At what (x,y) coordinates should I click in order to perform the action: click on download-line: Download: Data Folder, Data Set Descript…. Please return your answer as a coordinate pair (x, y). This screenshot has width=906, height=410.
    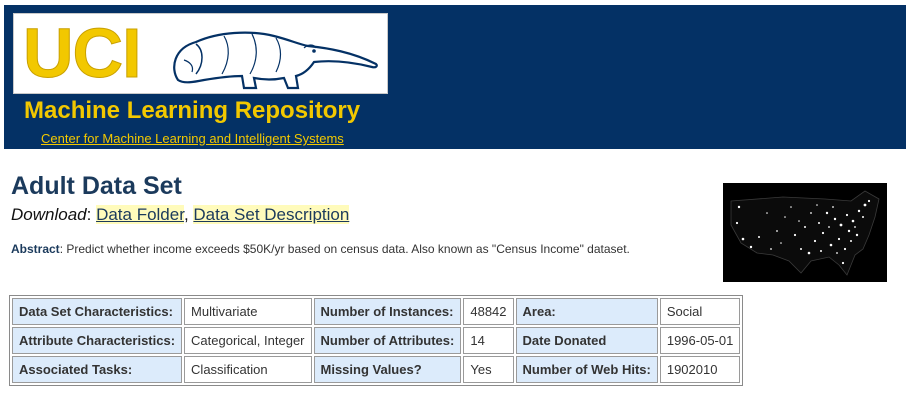
    Looking at the image, I should click on (180, 214).